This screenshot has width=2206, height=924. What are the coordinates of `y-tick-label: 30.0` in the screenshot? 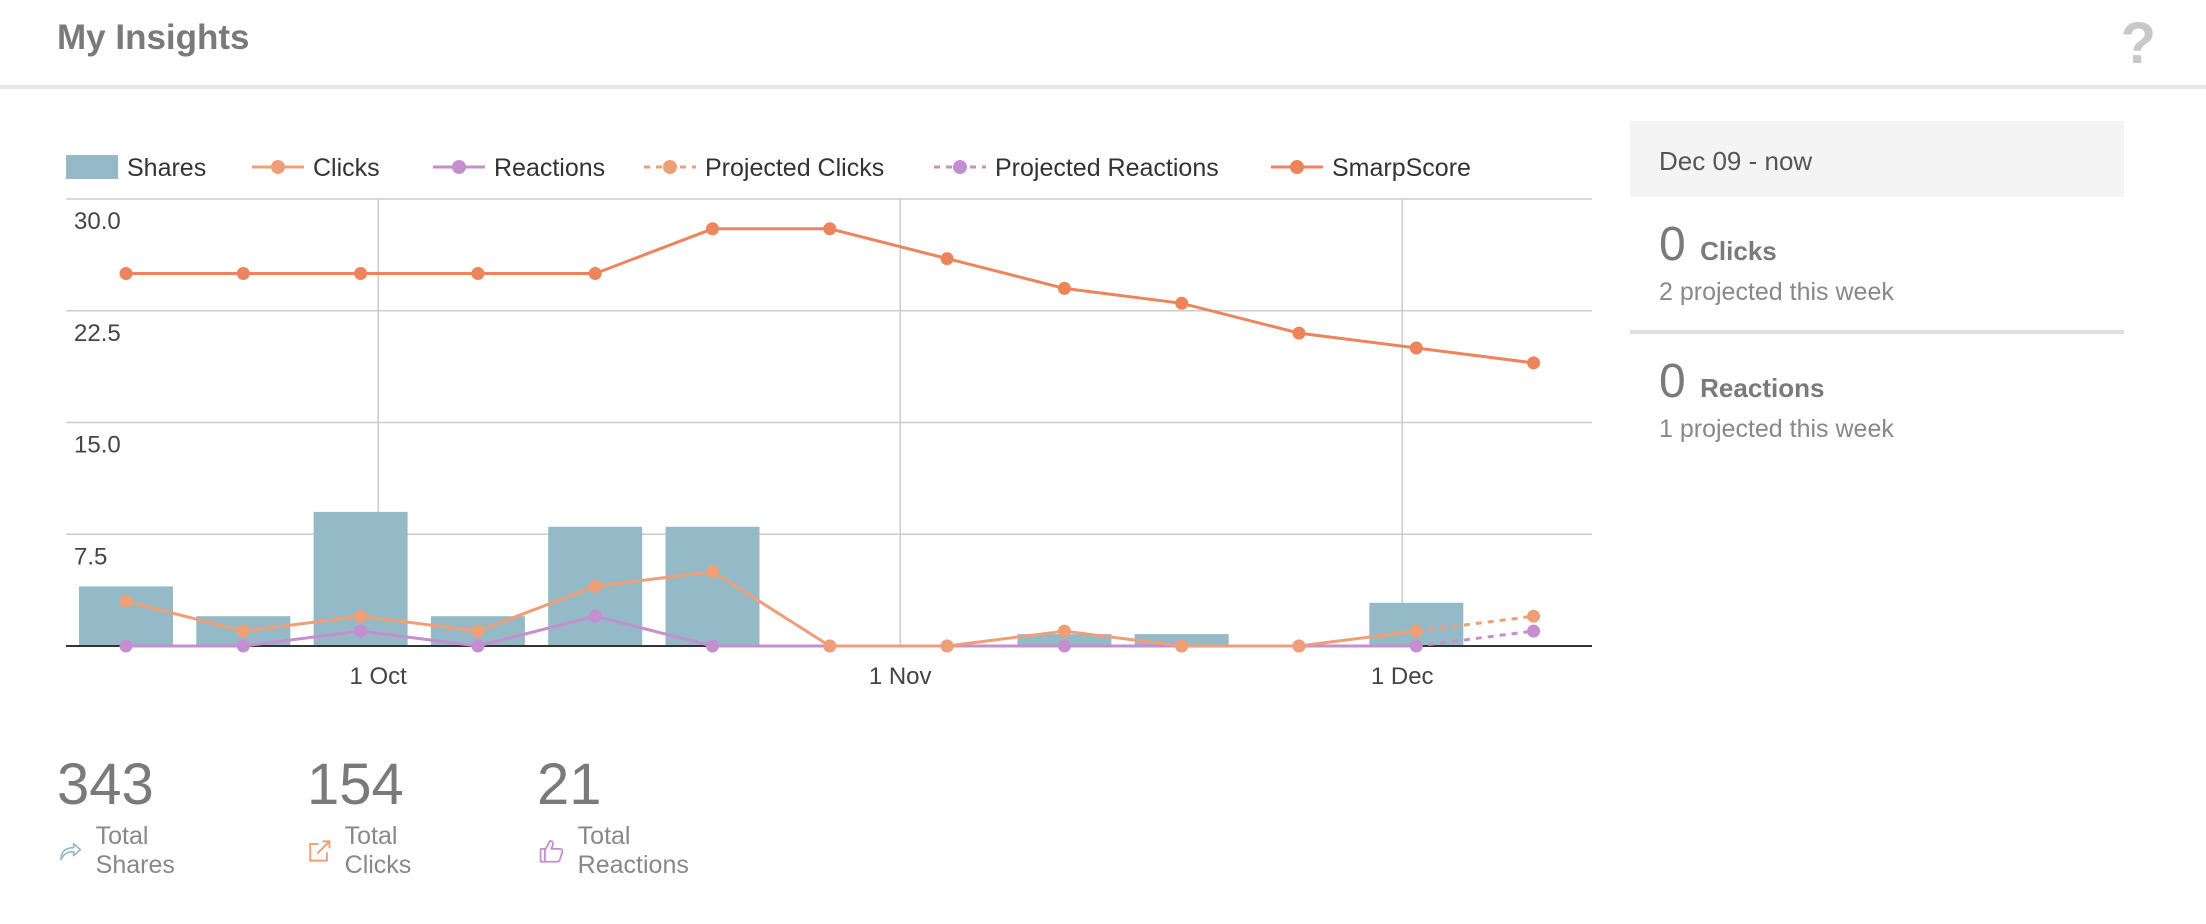 It's located at (97, 221).